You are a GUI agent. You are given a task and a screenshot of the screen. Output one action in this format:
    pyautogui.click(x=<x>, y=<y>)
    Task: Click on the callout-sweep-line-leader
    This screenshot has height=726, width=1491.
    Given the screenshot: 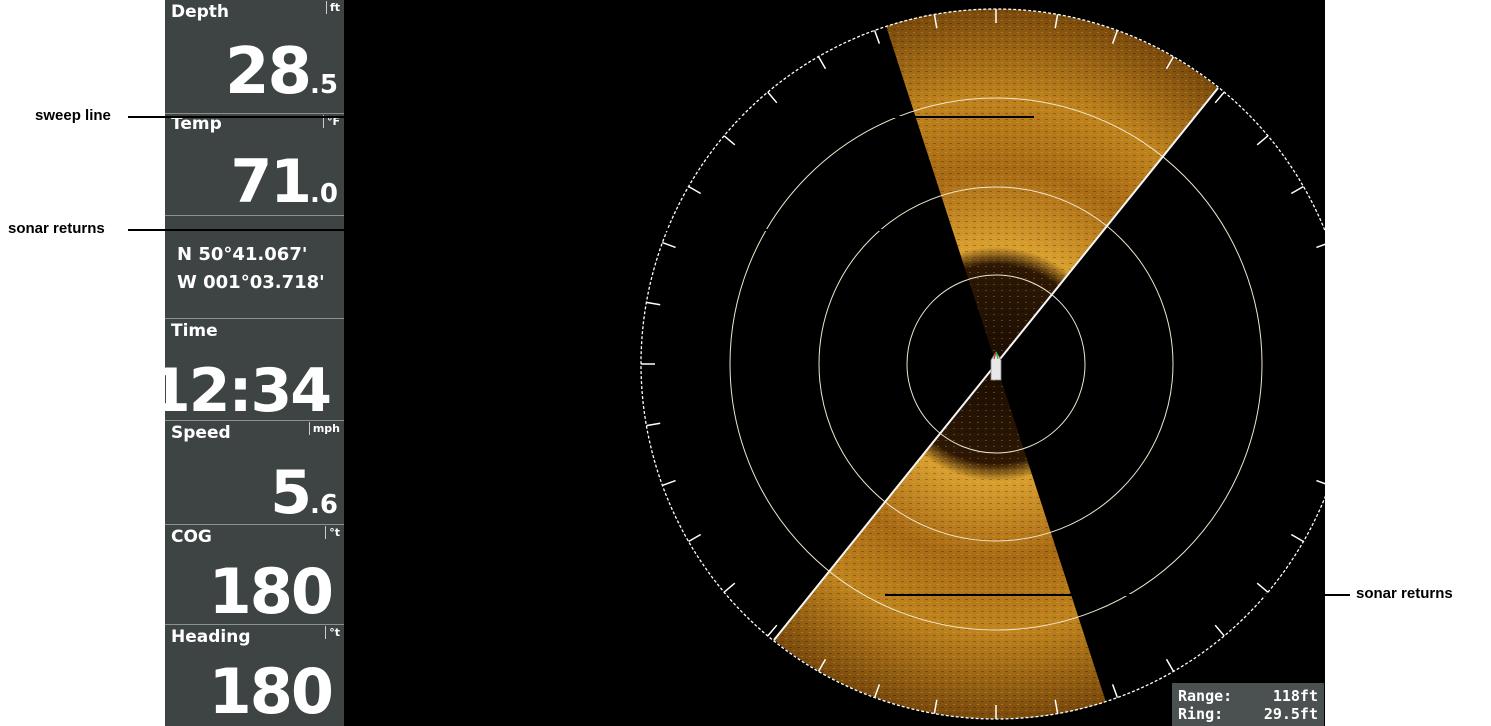 What is the action you would take?
    pyautogui.click(x=581, y=117)
    